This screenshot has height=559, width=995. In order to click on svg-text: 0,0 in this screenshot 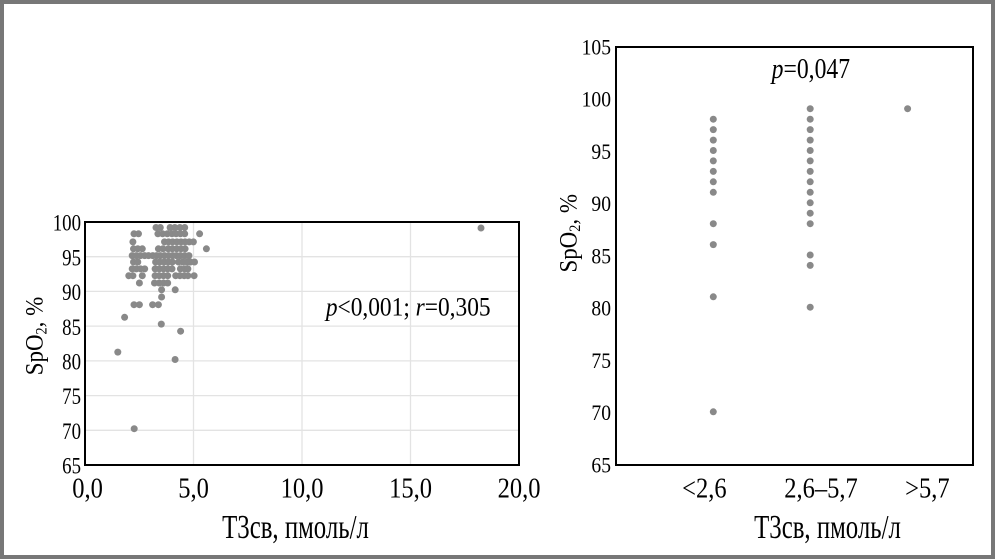, I will do `click(87, 488)`.